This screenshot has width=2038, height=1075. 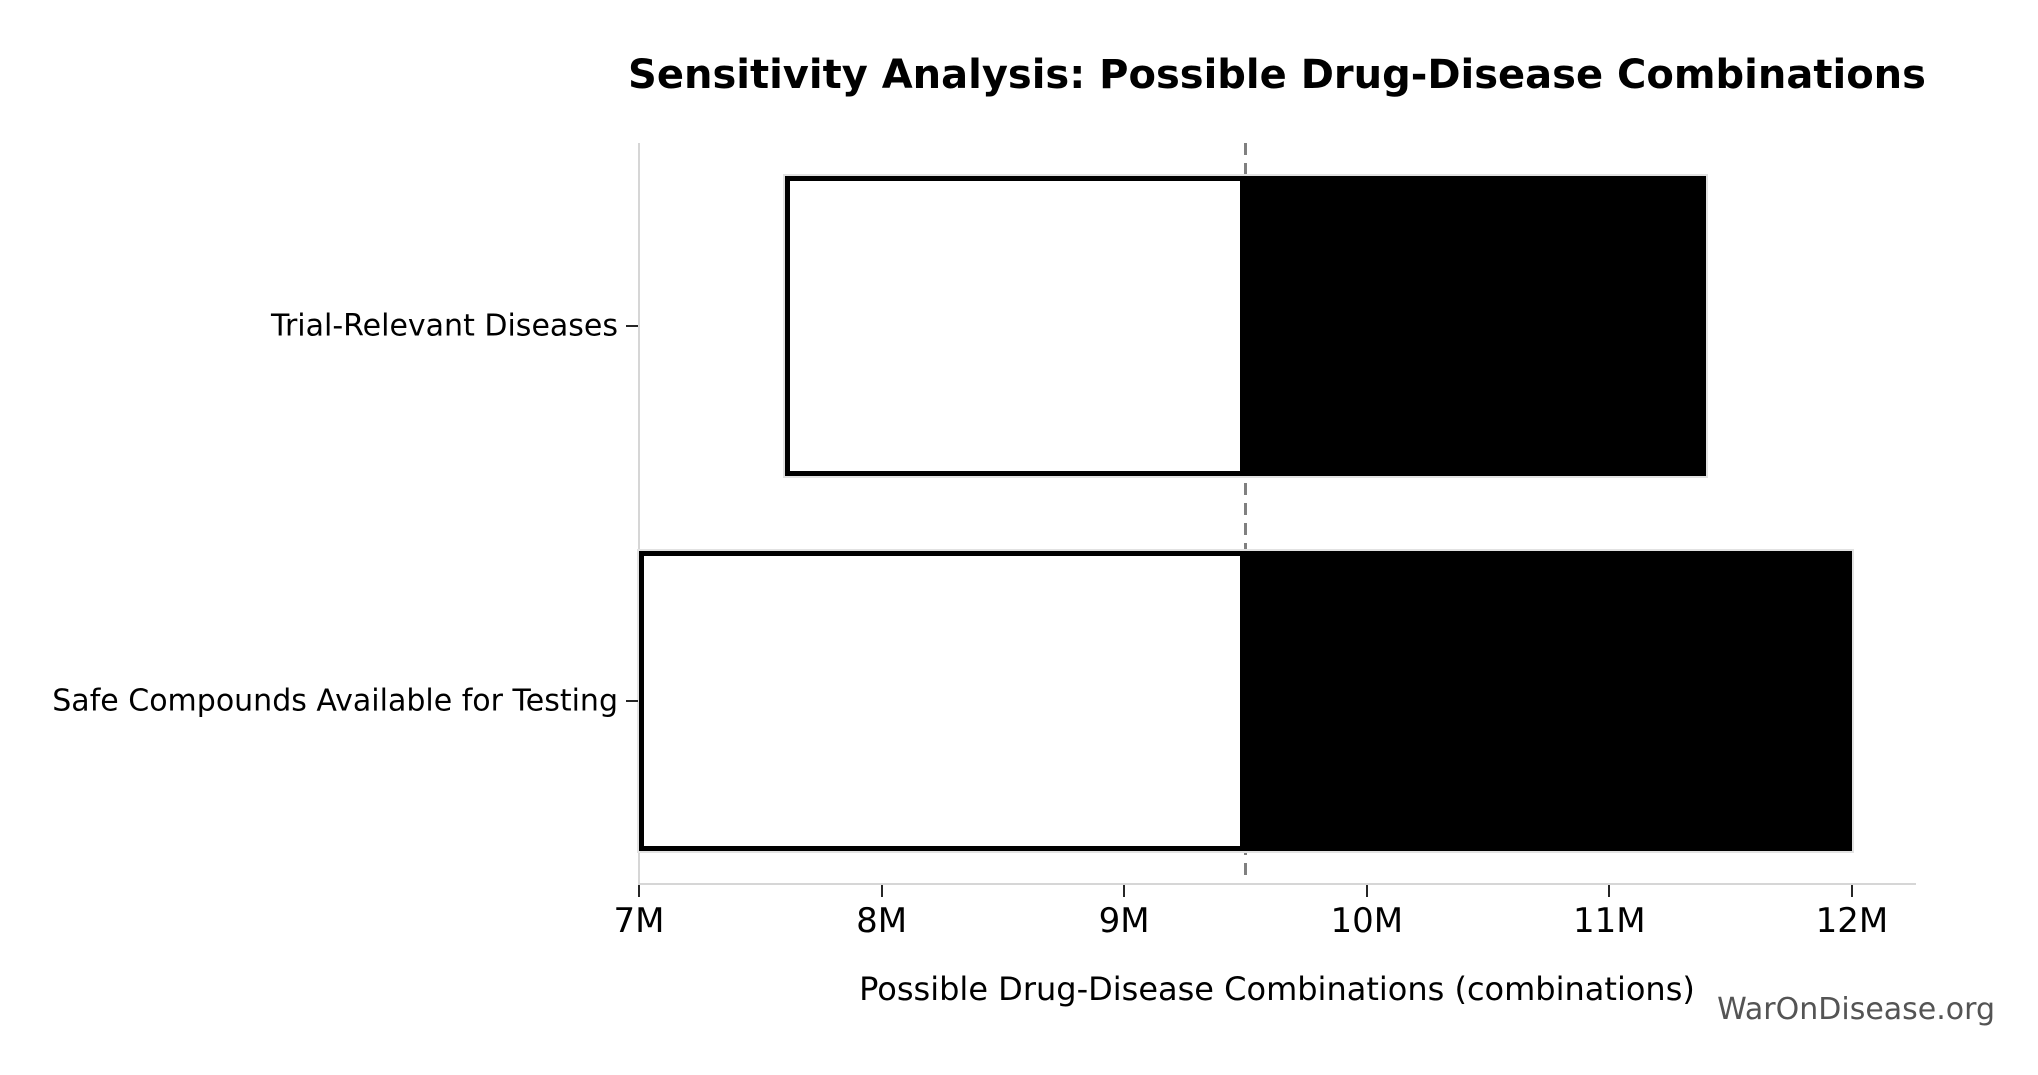 I want to click on x-tick-label: 8M, so click(x=882, y=921).